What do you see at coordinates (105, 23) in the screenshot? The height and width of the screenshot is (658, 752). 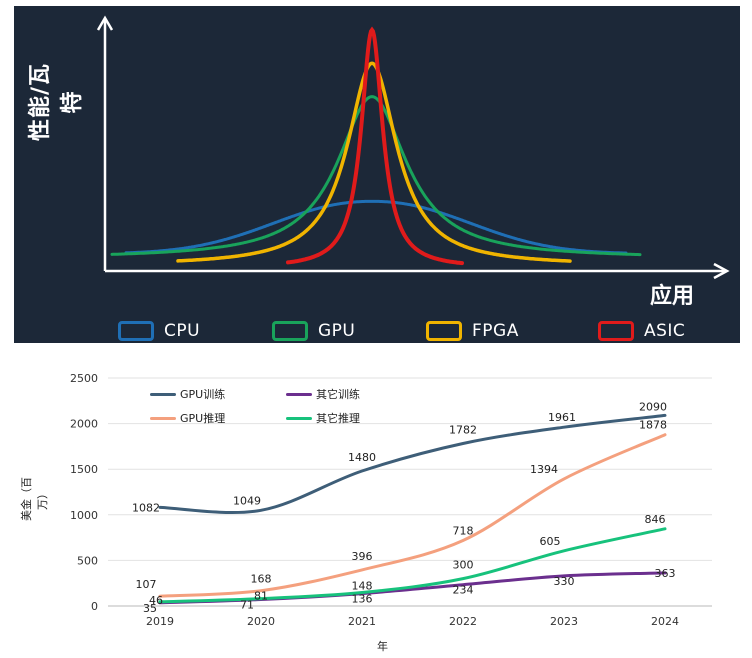 I see `top-y-arrow` at bounding box center [105, 23].